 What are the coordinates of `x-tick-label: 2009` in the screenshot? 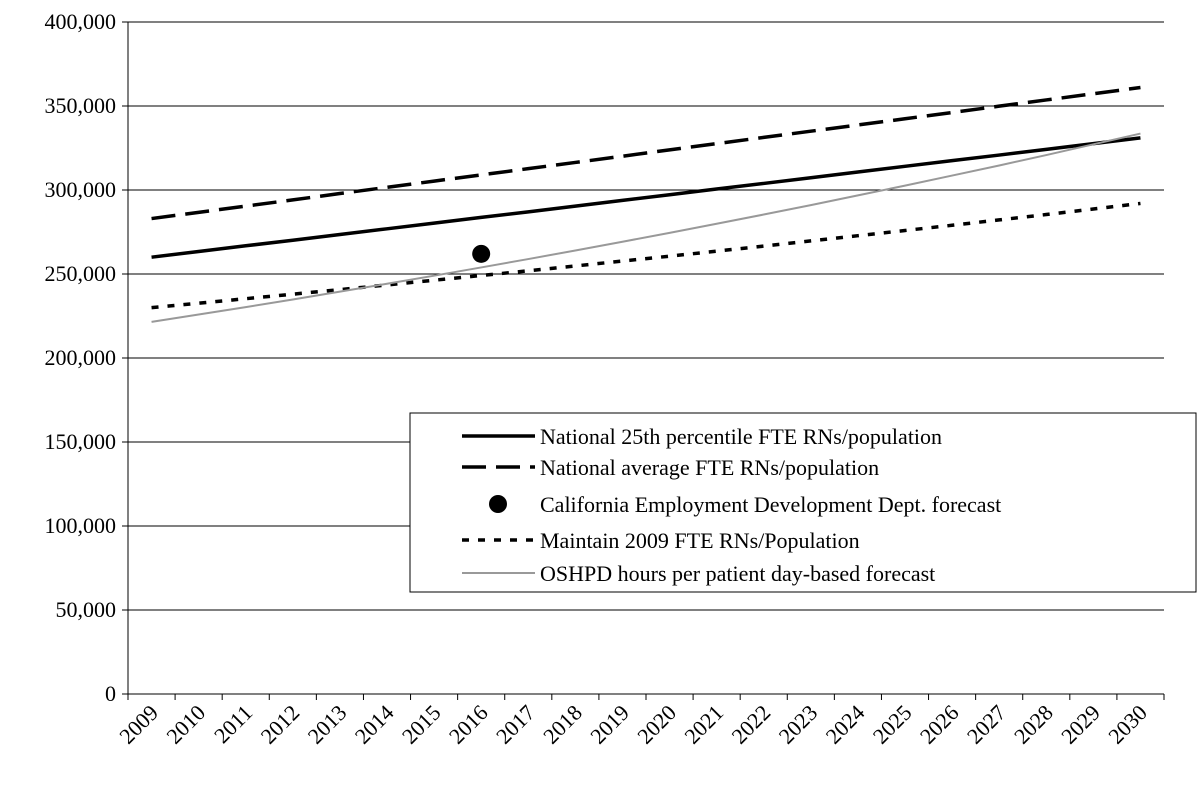 It's located at (138, 724).